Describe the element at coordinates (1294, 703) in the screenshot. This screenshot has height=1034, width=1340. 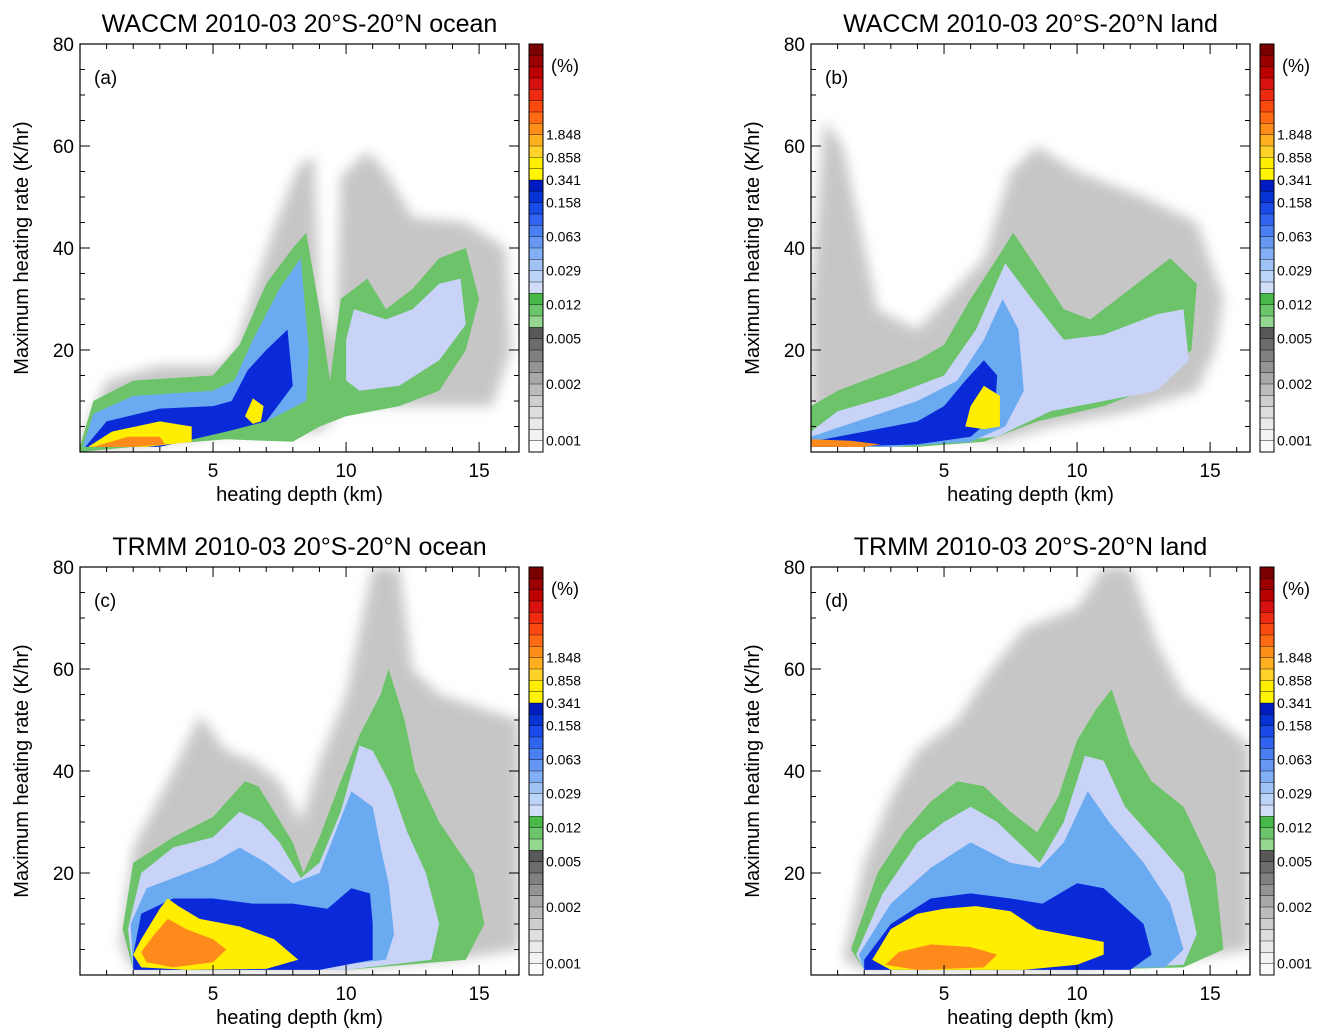
I see `colorbar-tick-label: 0.341` at that location.